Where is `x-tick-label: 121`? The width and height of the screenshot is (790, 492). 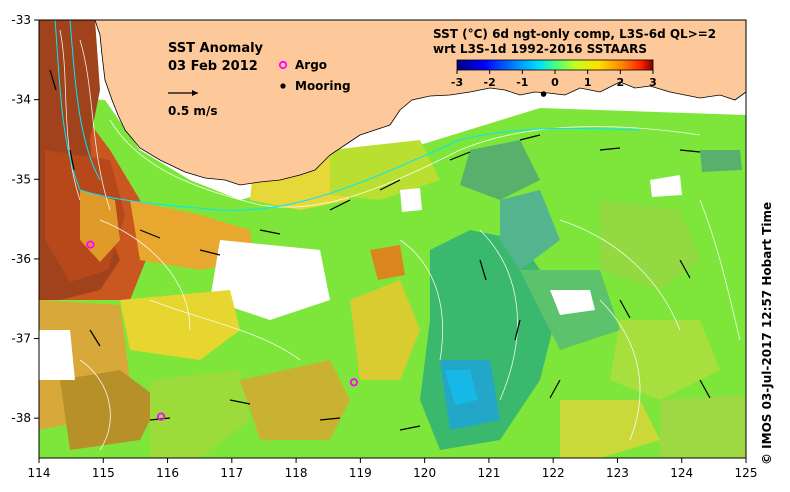 x-tick-label: 121 is located at coordinates (488, 473).